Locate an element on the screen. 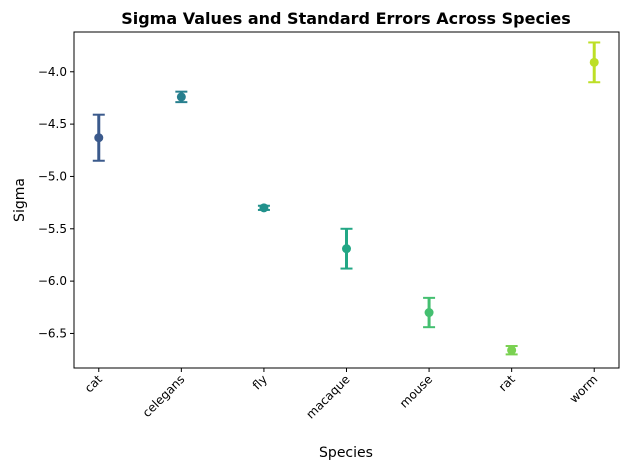 Image resolution: width=630 pixels, height=470 pixels. x-tick-label-mouse: mouse is located at coordinates (416, 391).